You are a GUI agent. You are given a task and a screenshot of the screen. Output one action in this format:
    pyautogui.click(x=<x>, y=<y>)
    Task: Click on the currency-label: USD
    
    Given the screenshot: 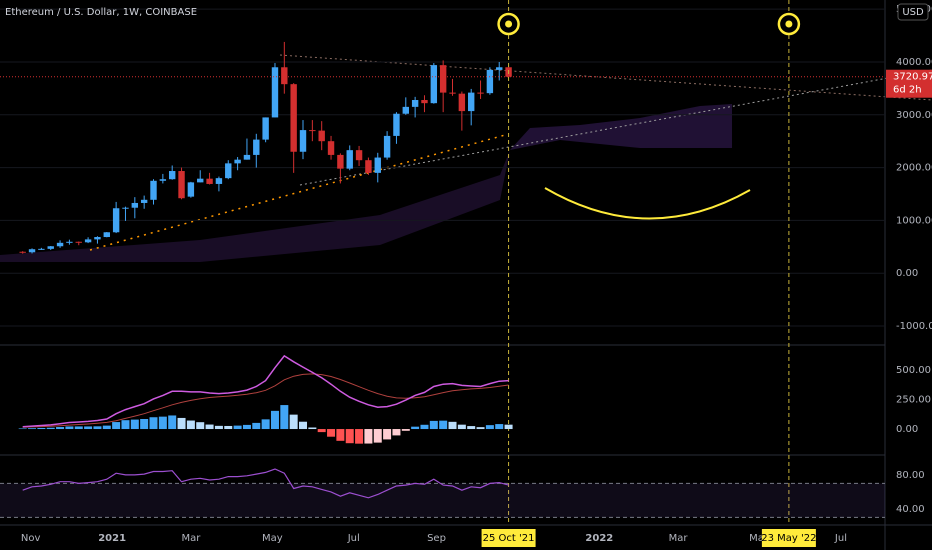 What is the action you would take?
    pyautogui.click(x=913, y=12)
    